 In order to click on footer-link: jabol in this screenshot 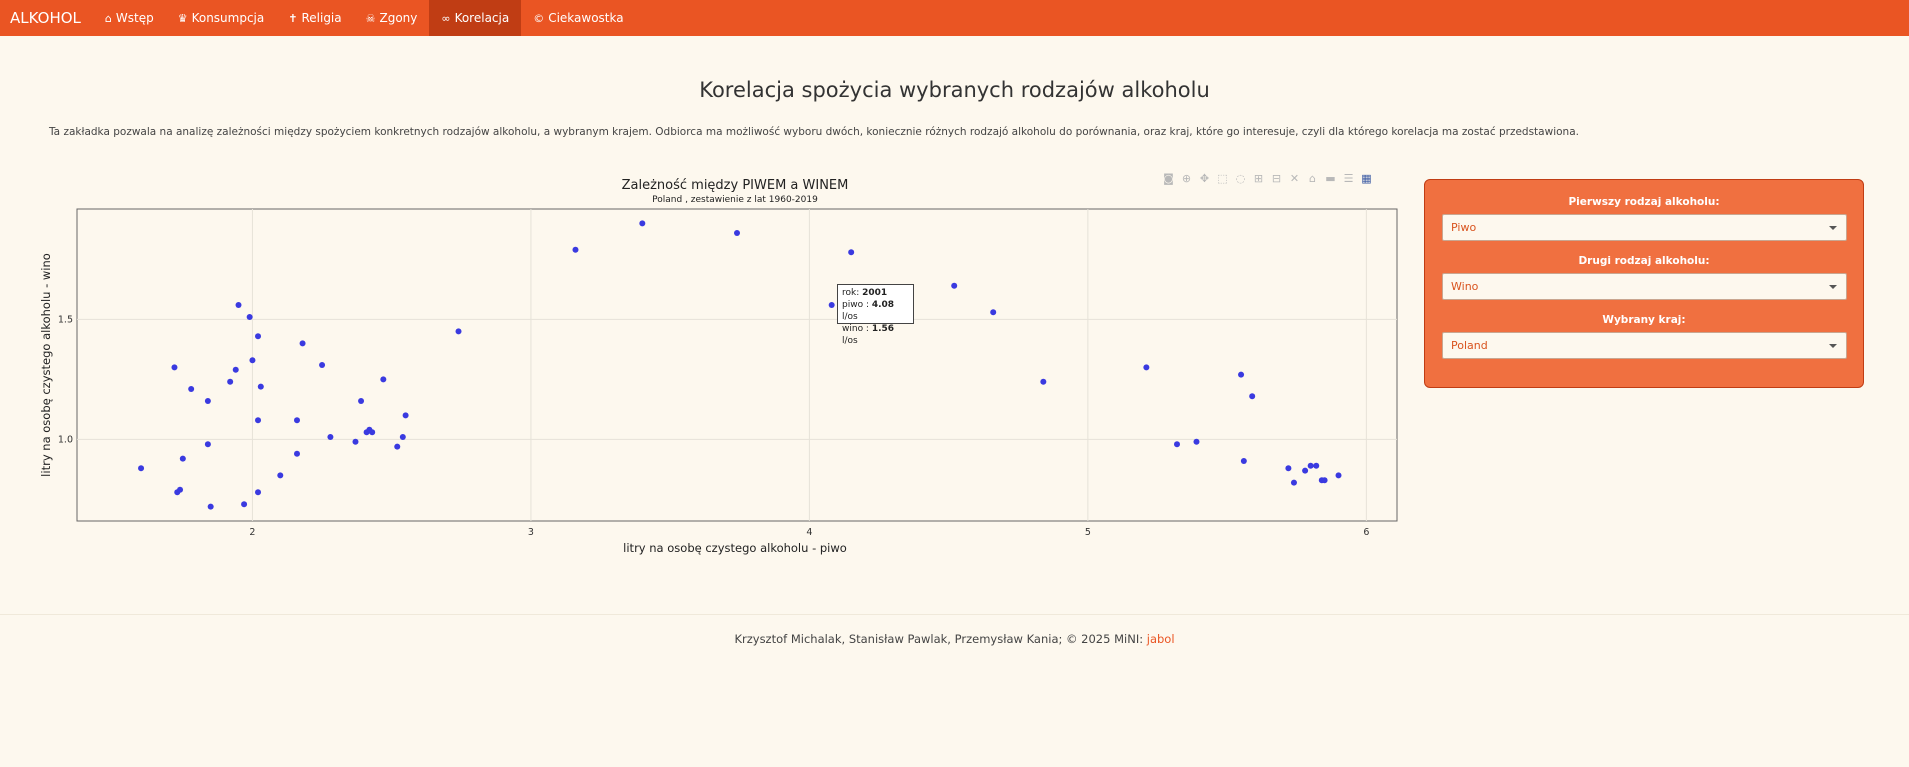, I will do `click(1160, 639)`.